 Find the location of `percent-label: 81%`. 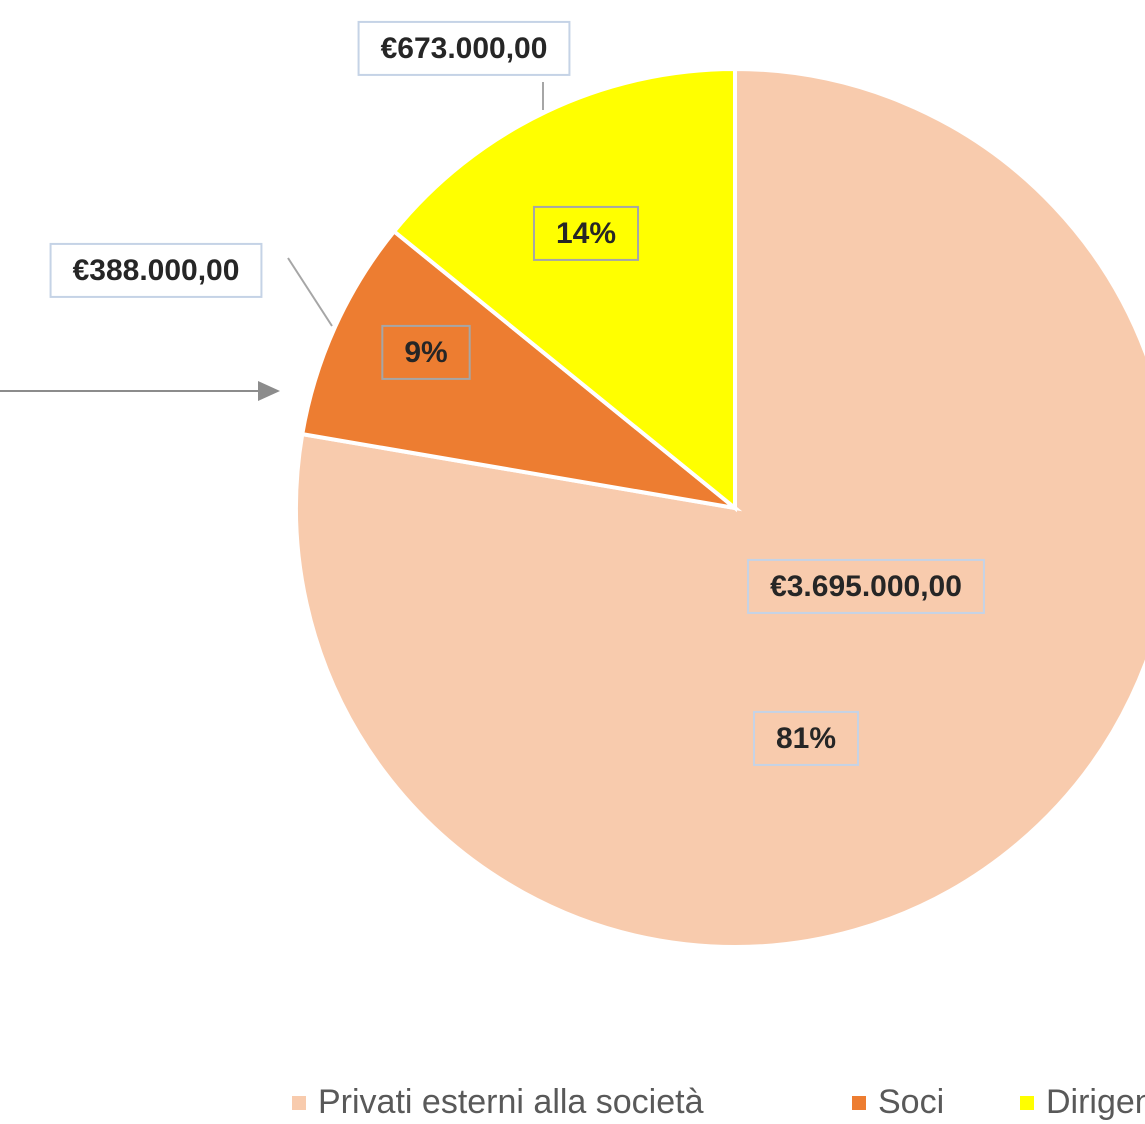

percent-label: 81% is located at coordinates (806, 738).